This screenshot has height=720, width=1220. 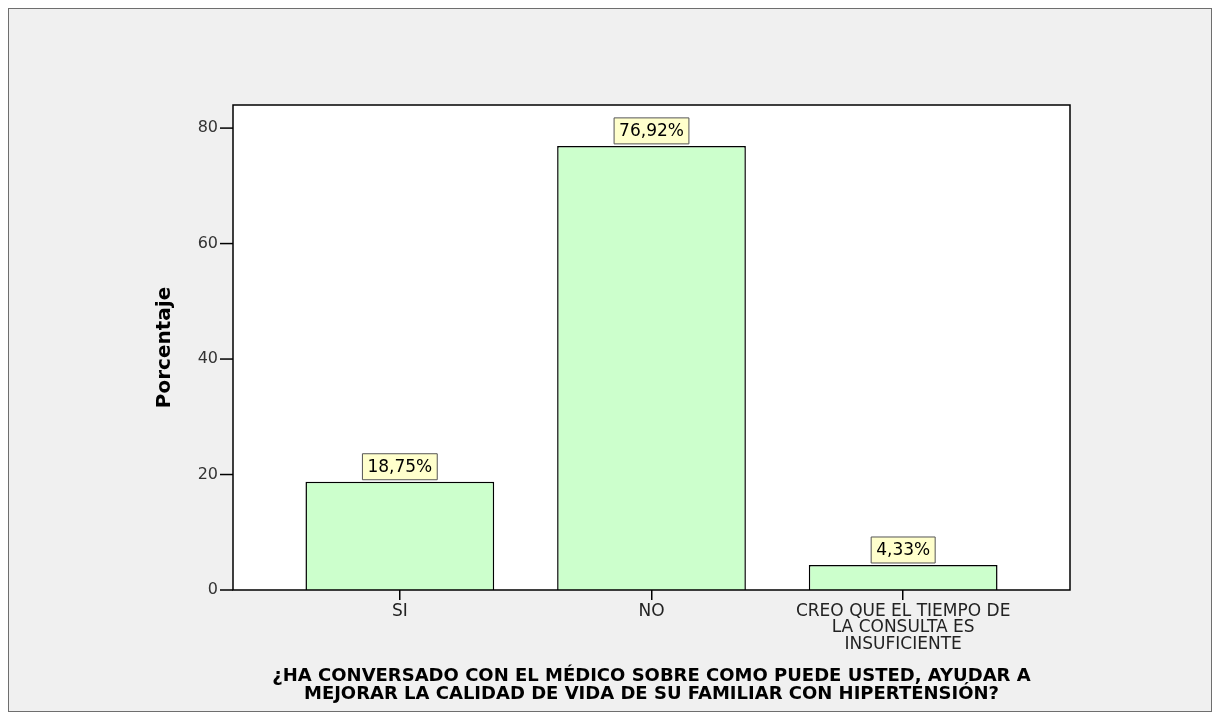 What do you see at coordinates (212, 589) in the screenshot?
I see `y-tick-label: 0` at bounding box center [212, 589].